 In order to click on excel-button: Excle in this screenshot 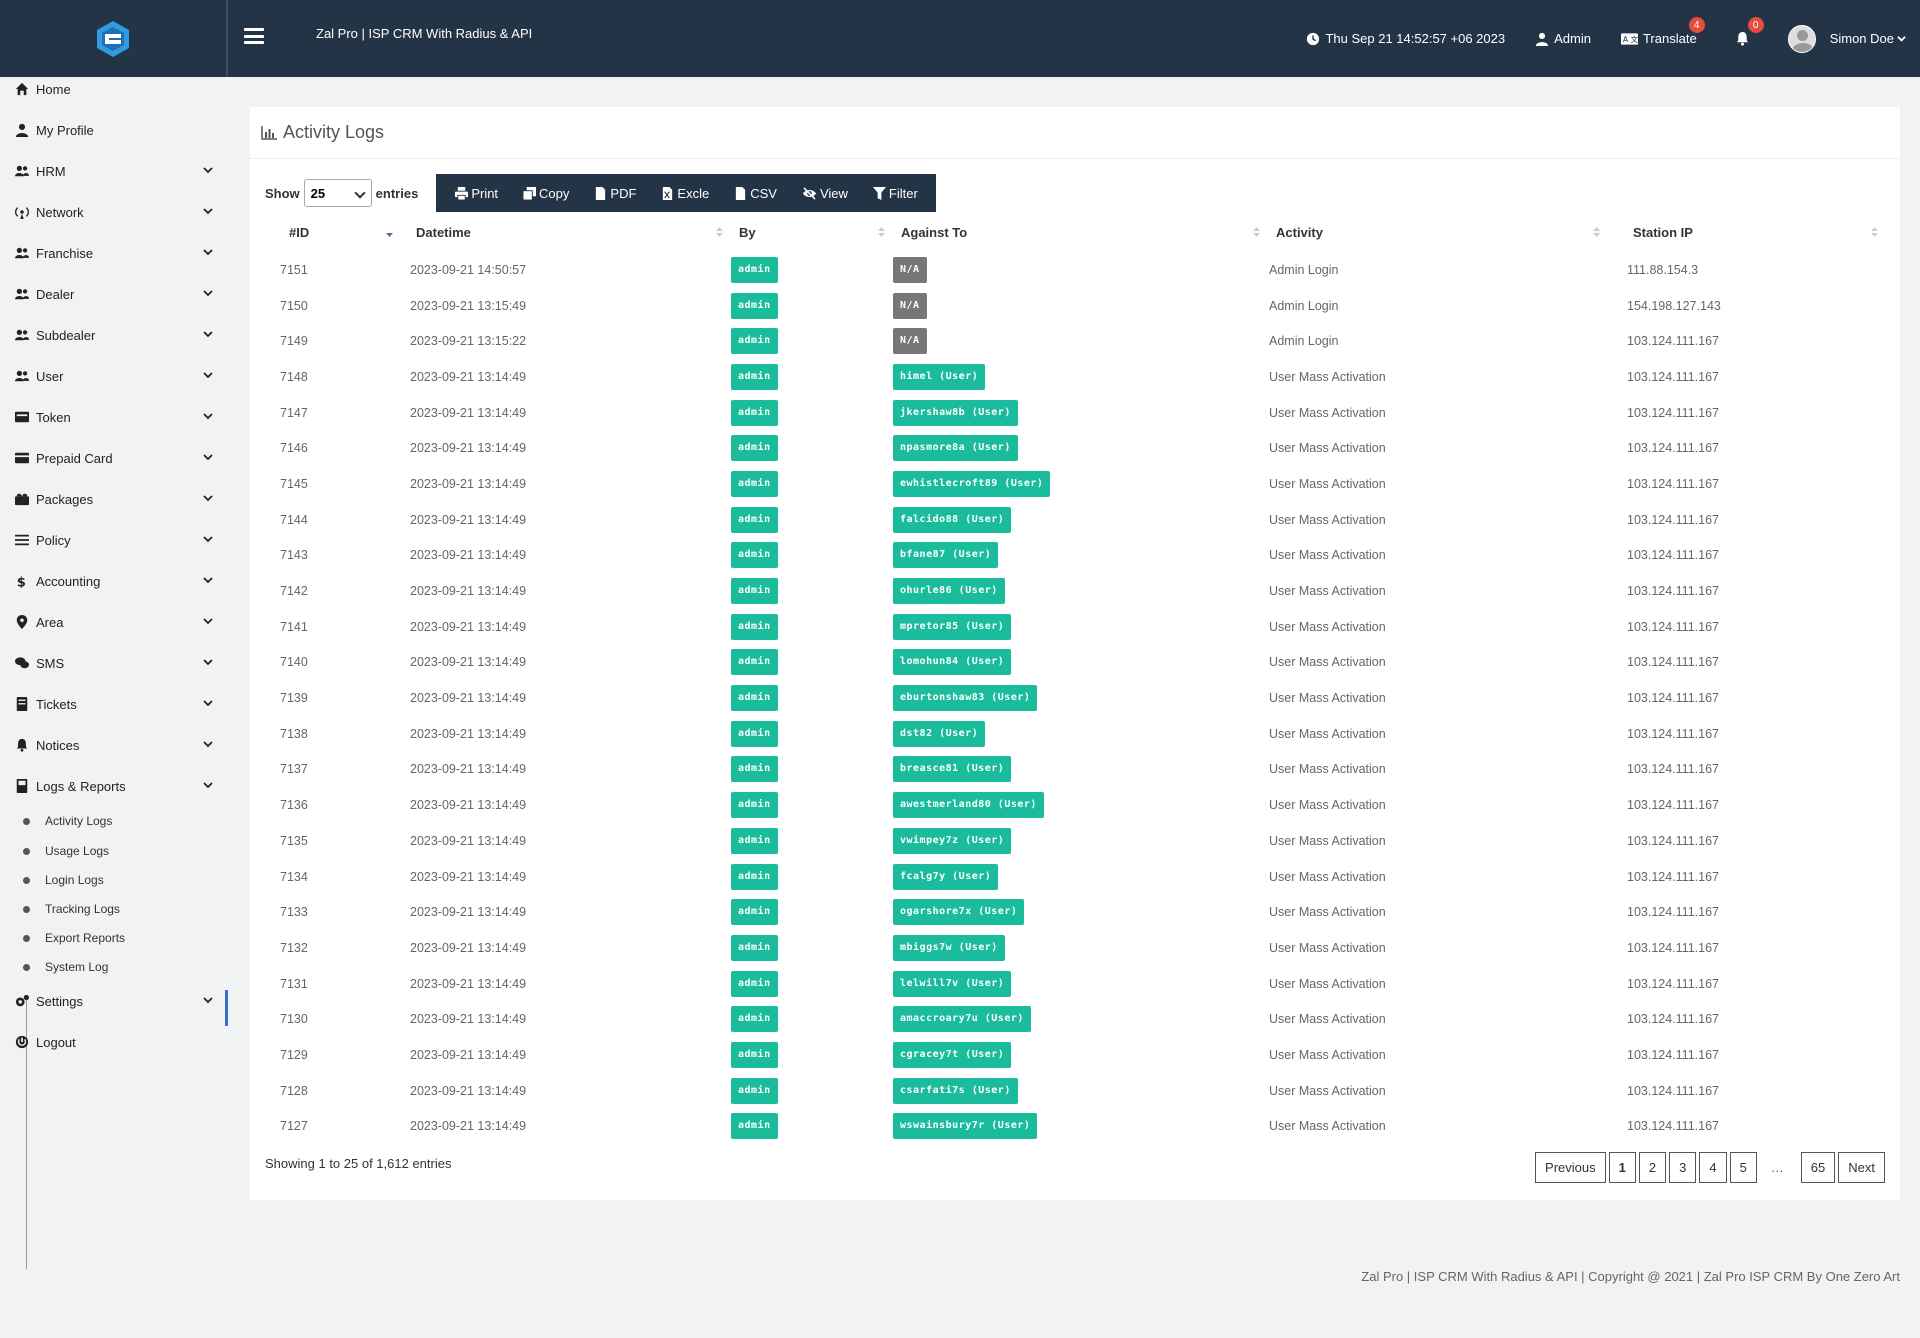, I will do `click(684, 193)`.